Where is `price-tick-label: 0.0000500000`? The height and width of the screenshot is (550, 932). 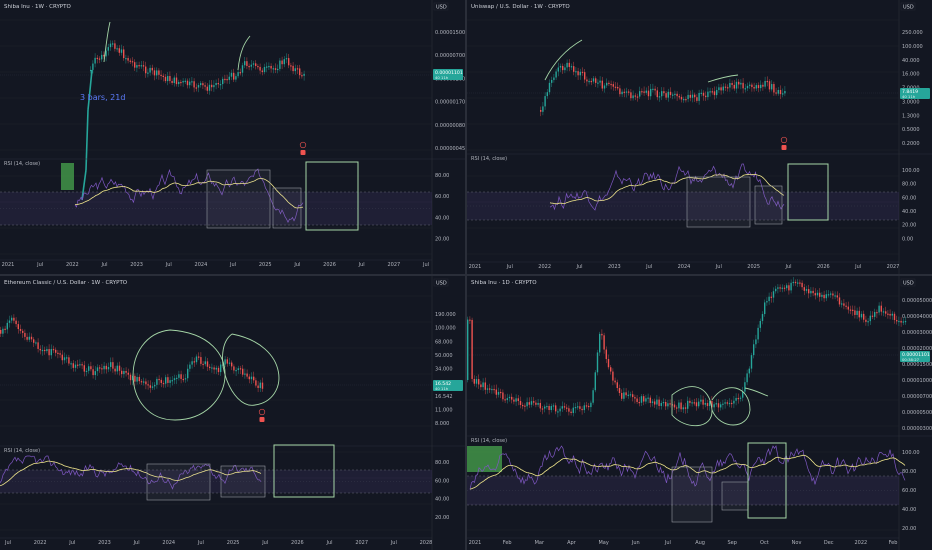
price-tick-label: 0.0000500000 is located at coordinates (917, 301).